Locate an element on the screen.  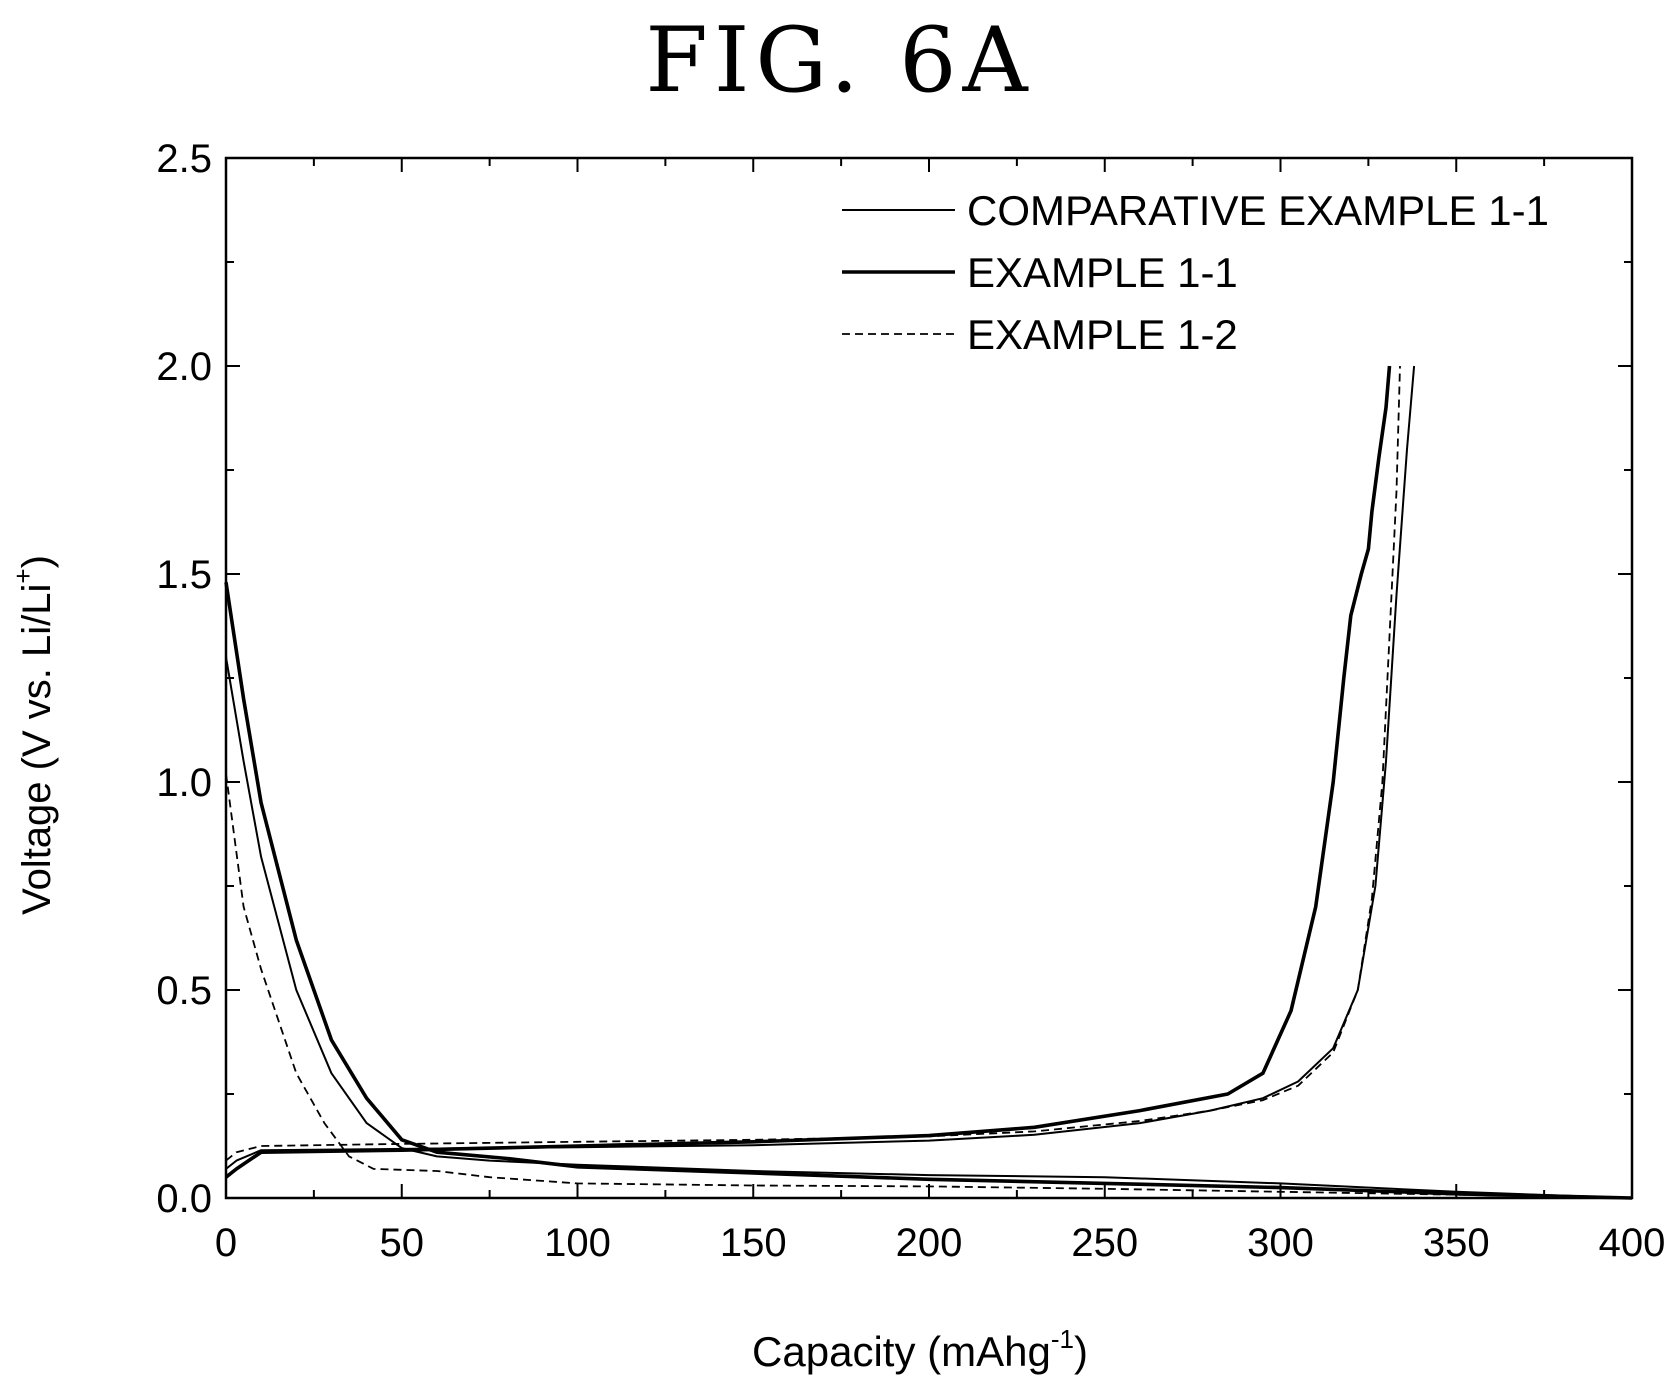
y-axis-label-main: Voltage (V vs. Li/Li is located at coordinates (37, 749).